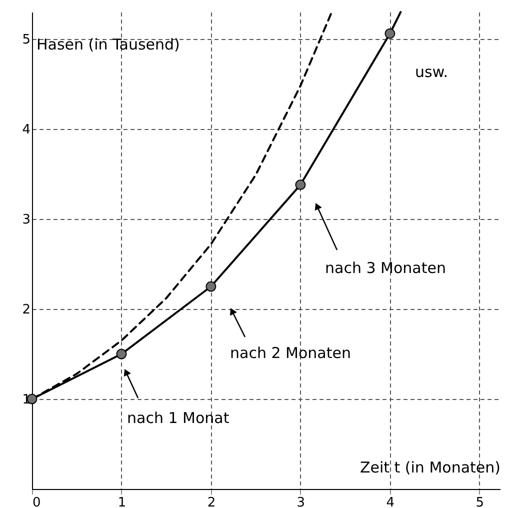 The height and width of the screenshot is (508, 510). I want to click on y-tick-label: 3, so click(26, 220).